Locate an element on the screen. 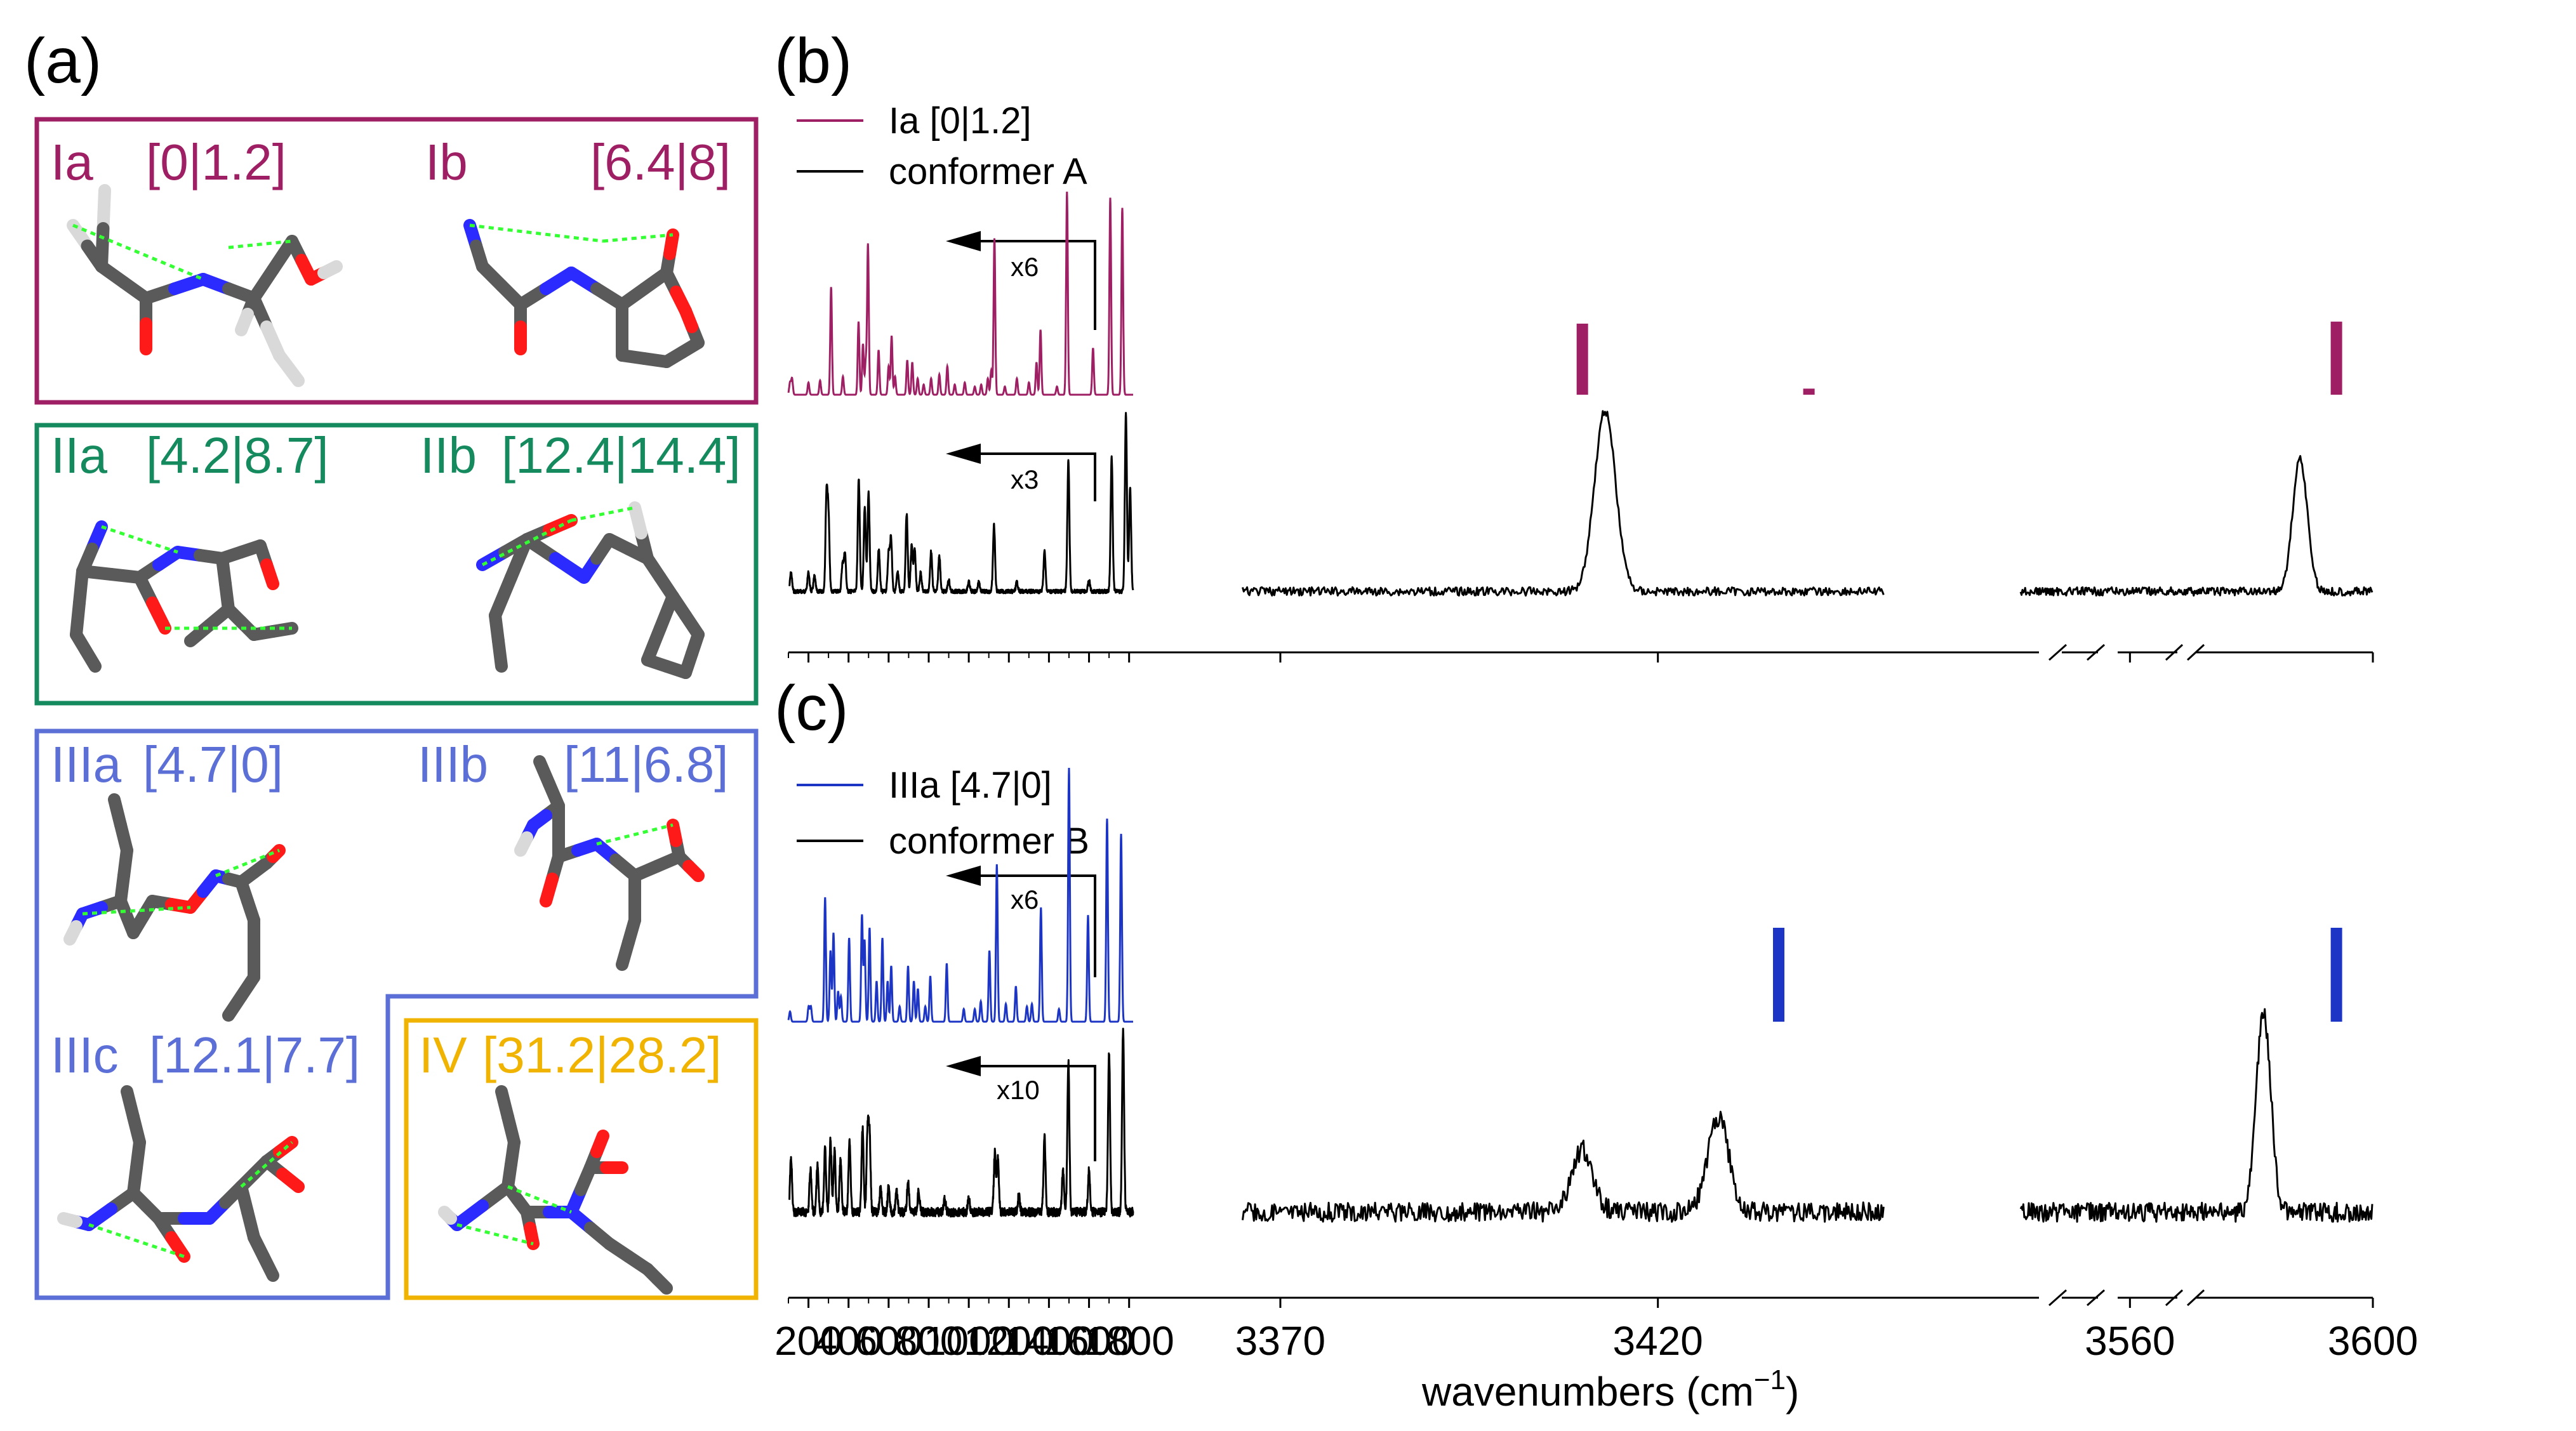  scale-marker-c-calc: x6 is located at coordinates (1021, 921).